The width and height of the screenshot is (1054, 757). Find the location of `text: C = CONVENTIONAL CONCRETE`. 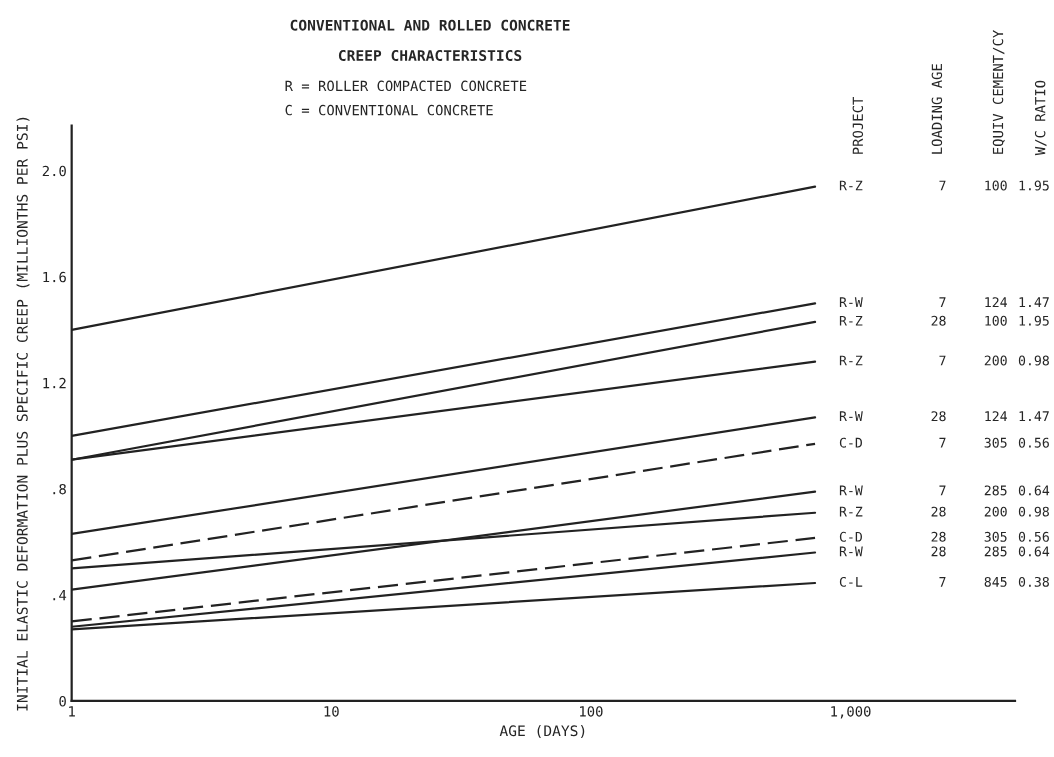

text: C = CONVENTIONAL CONCRETE is located at coordinates (389, 110).